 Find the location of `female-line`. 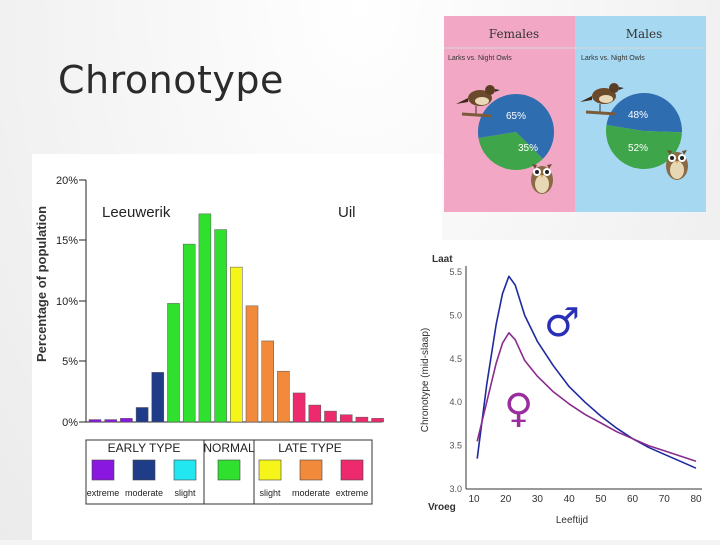

female-line is located at coordinates (586, 397).